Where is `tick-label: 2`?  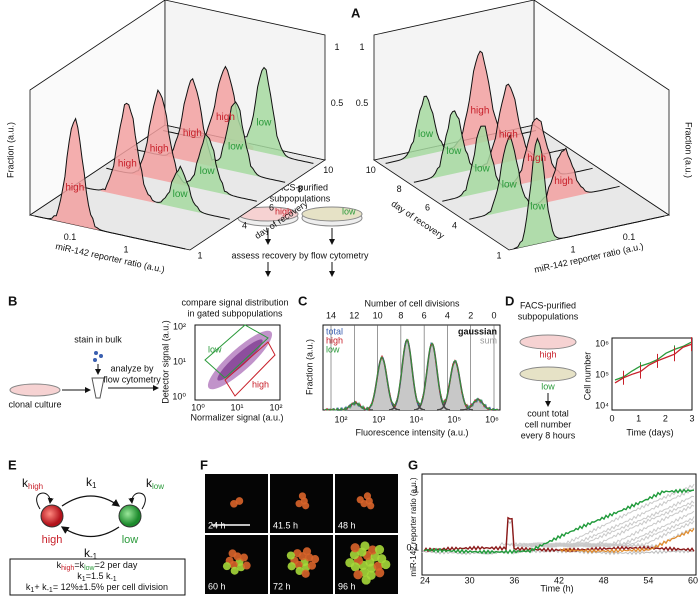 tick-label: 2 is located at coordinates (470, 315).